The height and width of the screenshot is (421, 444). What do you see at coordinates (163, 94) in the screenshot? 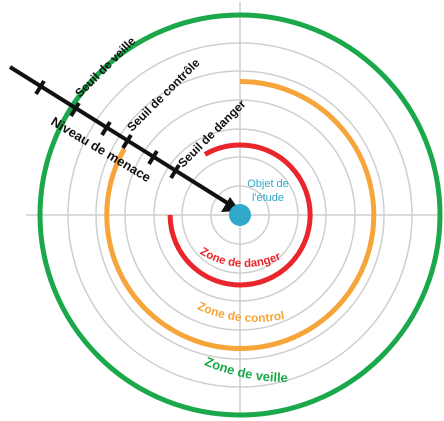
I see `threshold-label-controle: Seuil de contrôle` at bounding box center [163, 94].